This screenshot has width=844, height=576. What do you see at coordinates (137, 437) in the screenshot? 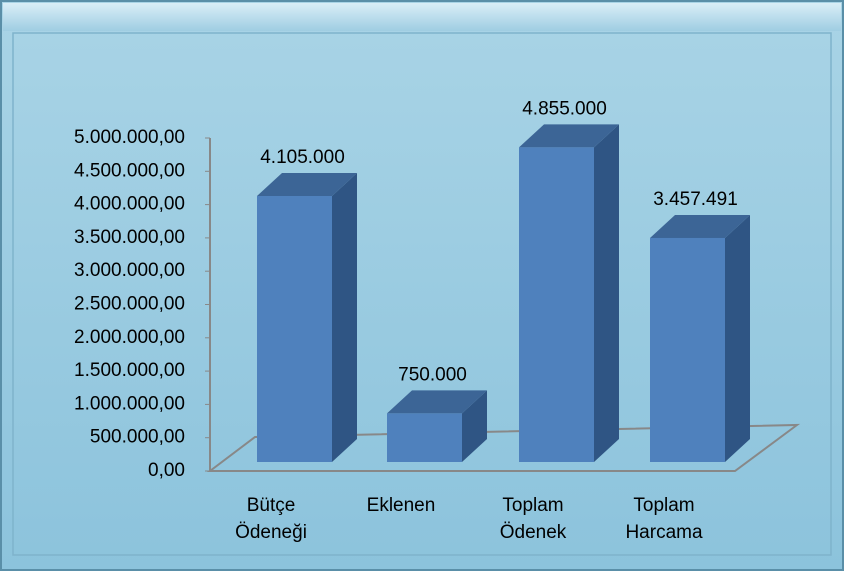
I see `y-tick-label: 500.000,00` at bounding box center [137, 437].